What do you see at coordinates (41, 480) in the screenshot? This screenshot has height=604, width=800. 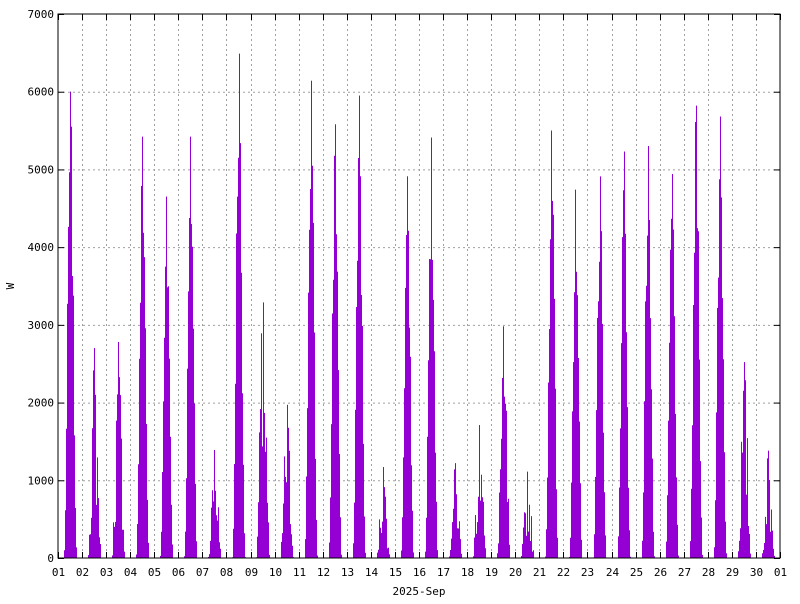 I see `y-tick-label: 1000` at bounding box center [41, 480].